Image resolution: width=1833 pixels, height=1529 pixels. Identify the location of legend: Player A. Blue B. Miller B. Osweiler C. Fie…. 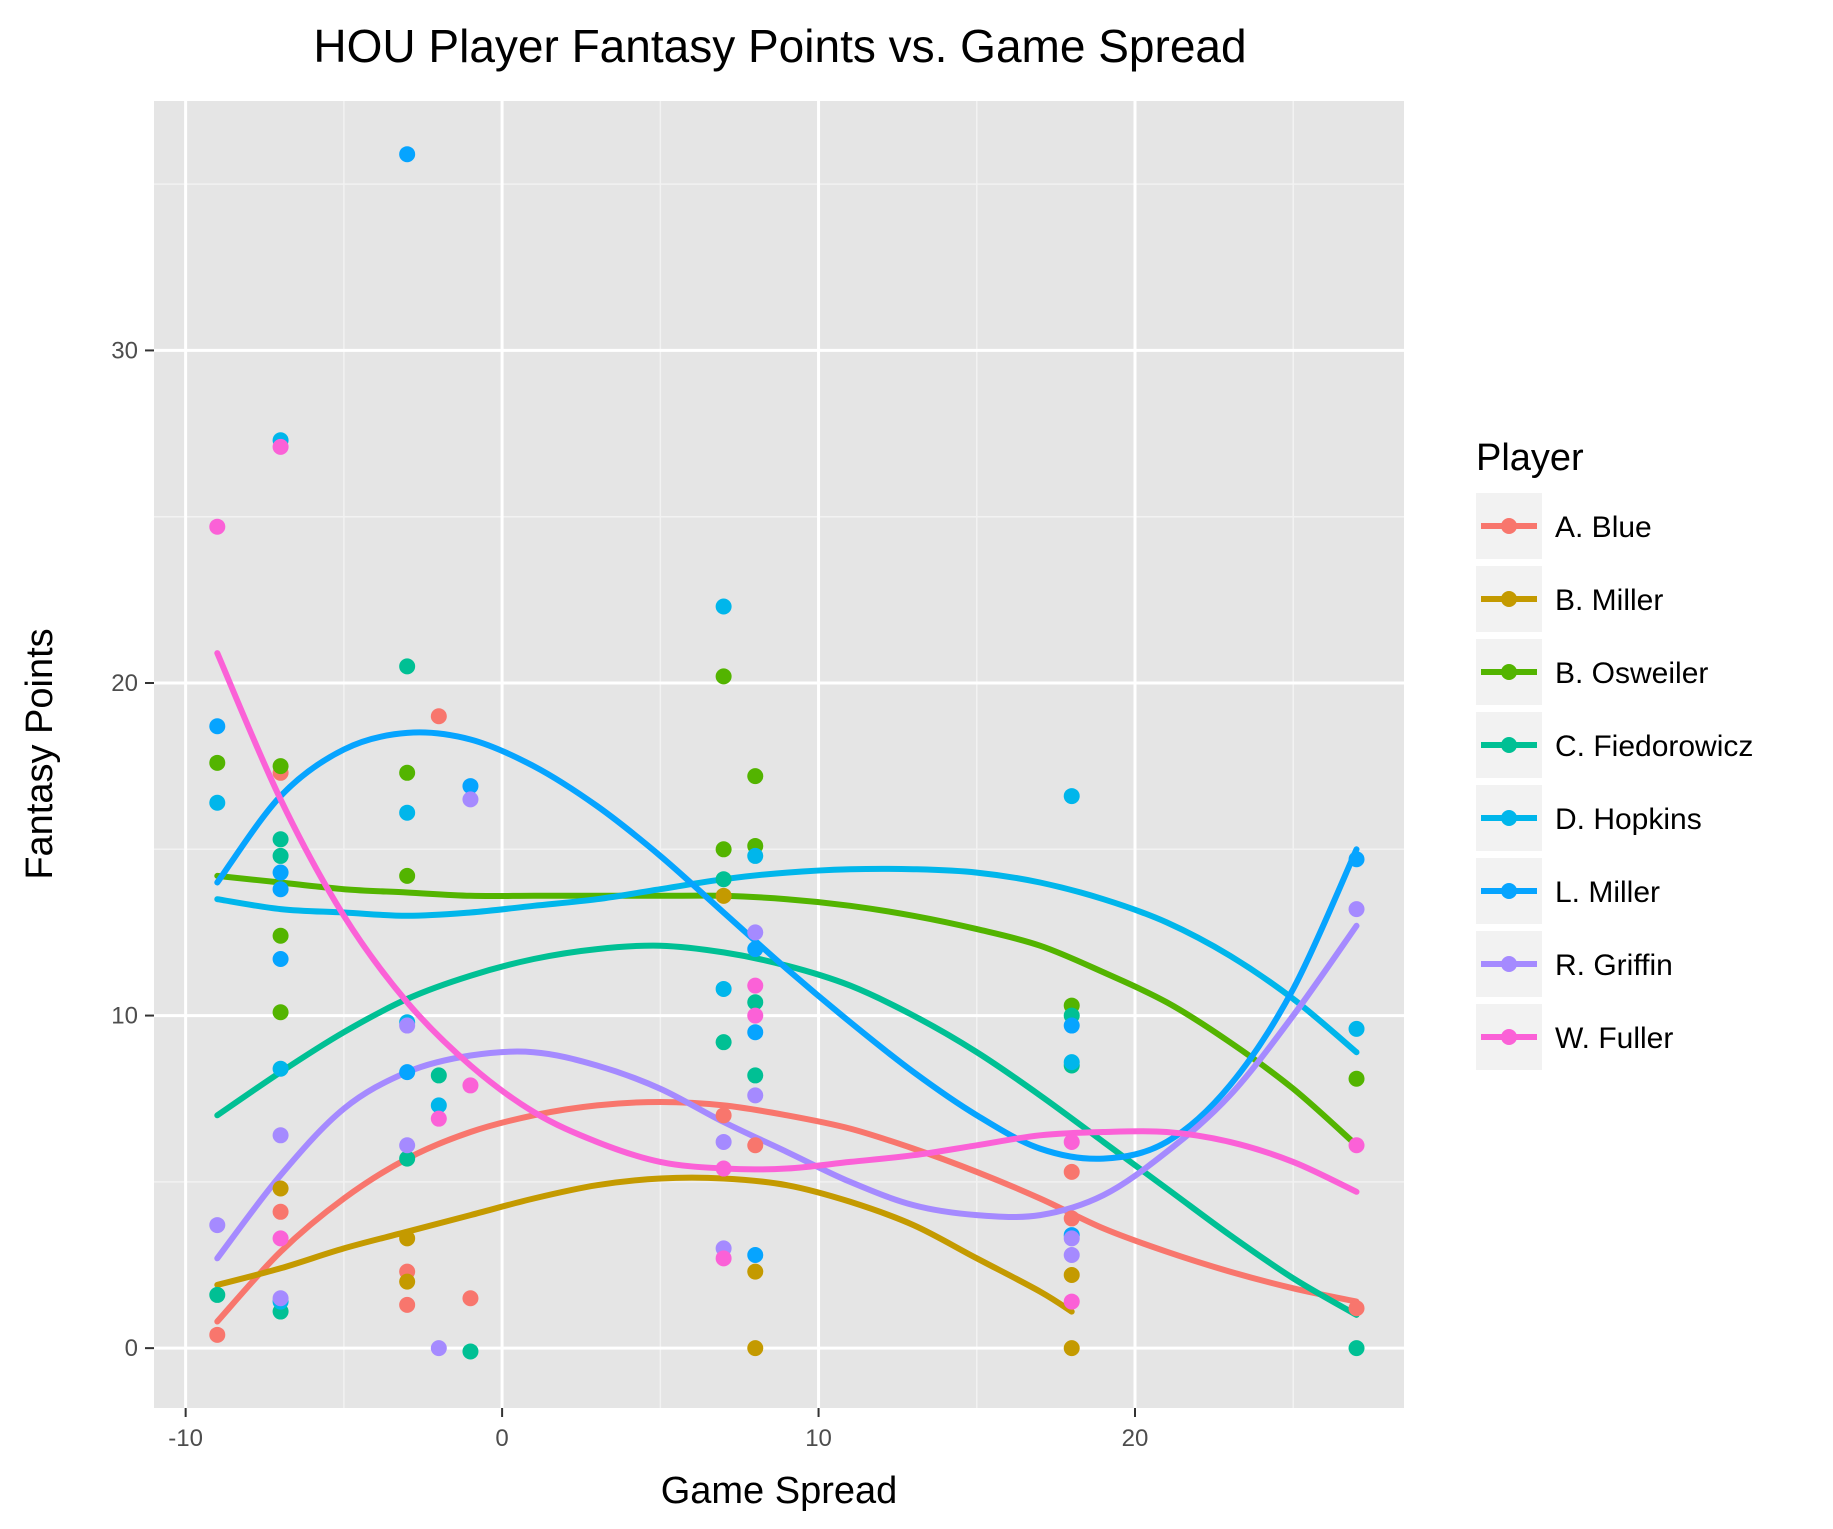
(1614, 753).